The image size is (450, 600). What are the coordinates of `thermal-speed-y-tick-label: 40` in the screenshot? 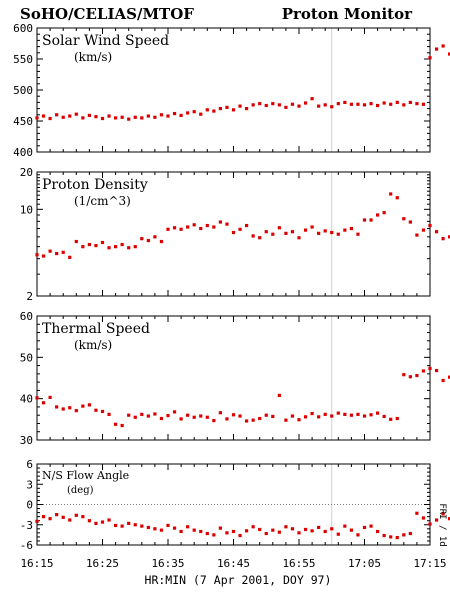 It's located at (26, 399).